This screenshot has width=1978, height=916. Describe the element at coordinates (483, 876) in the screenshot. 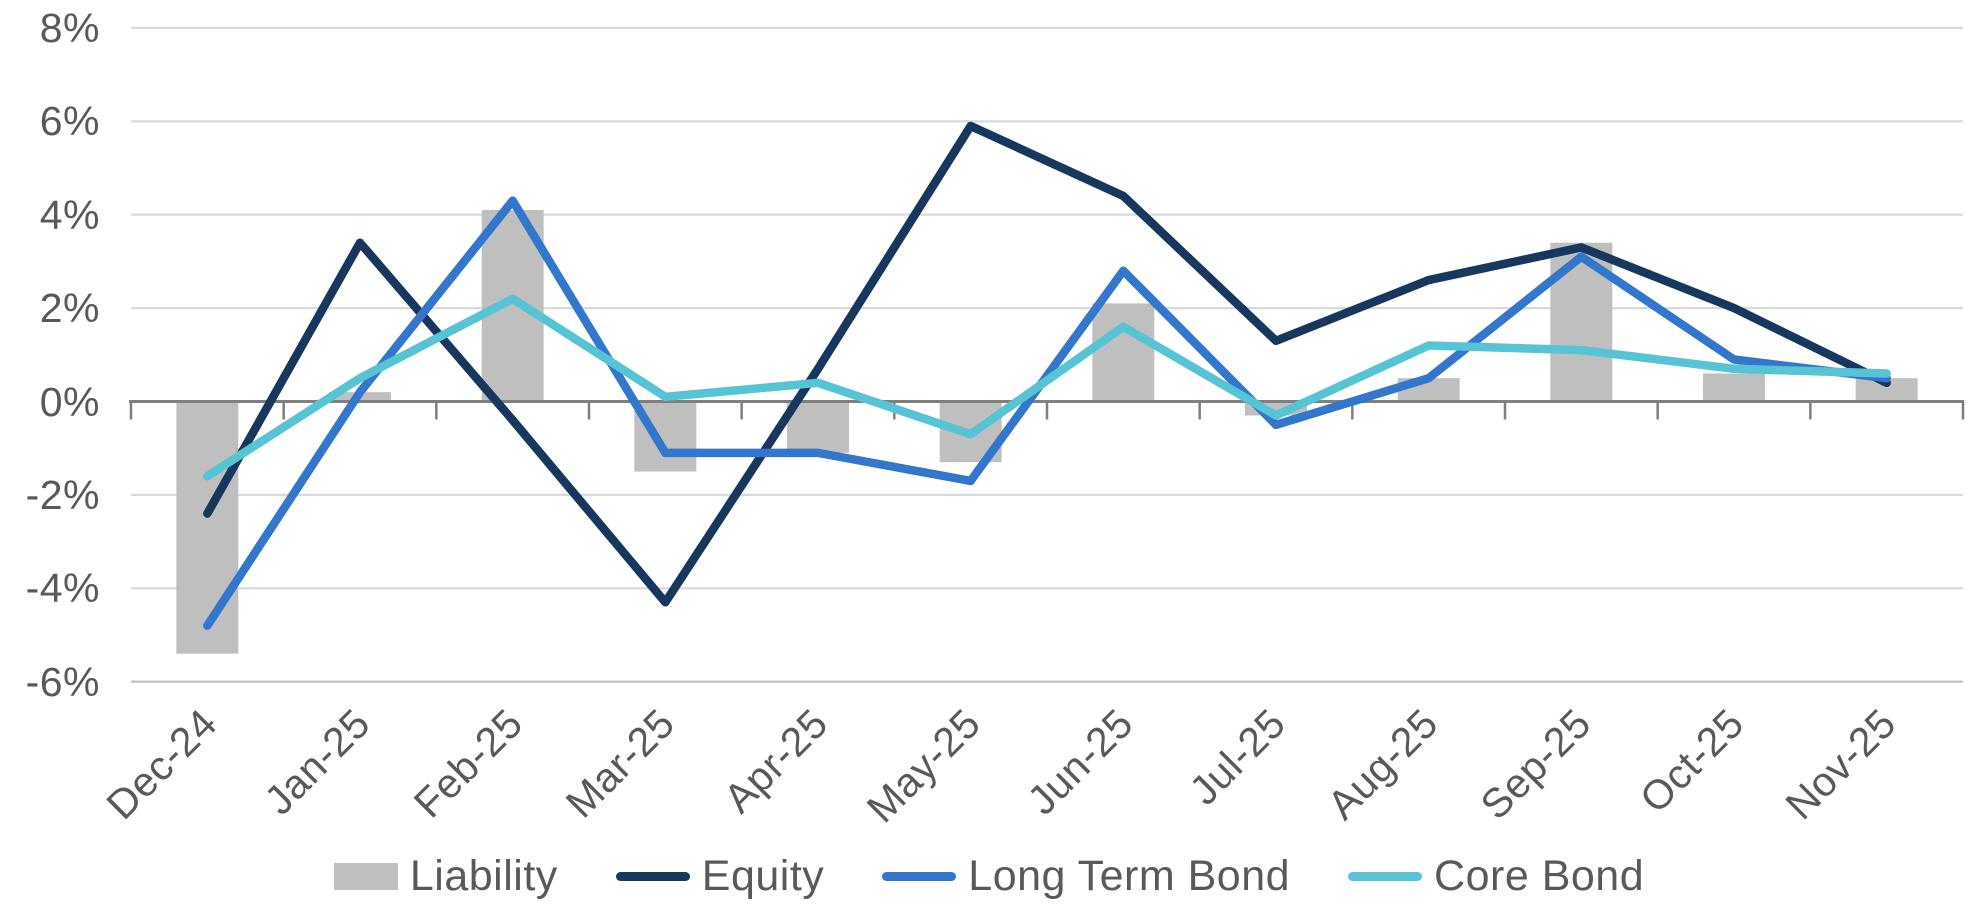

I see `legend-label-liability: Liability` at that location.